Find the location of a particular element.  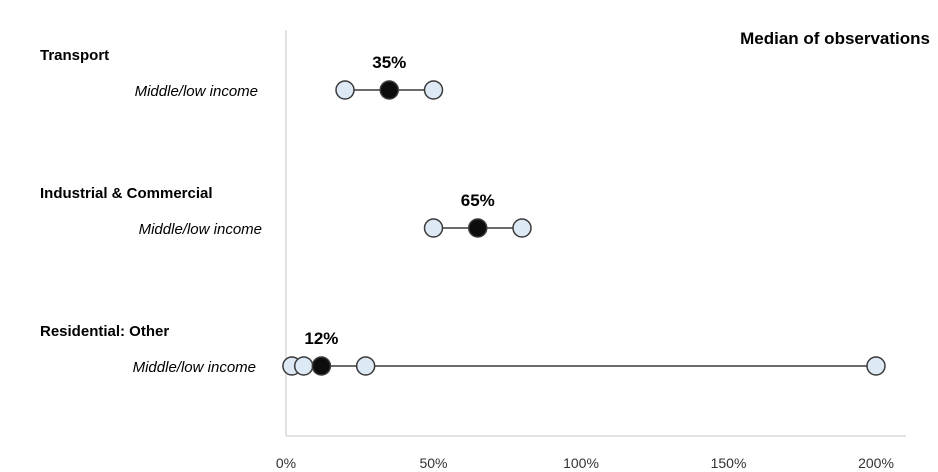

x-tick-label: 150% is located at coordinates (729, 463).